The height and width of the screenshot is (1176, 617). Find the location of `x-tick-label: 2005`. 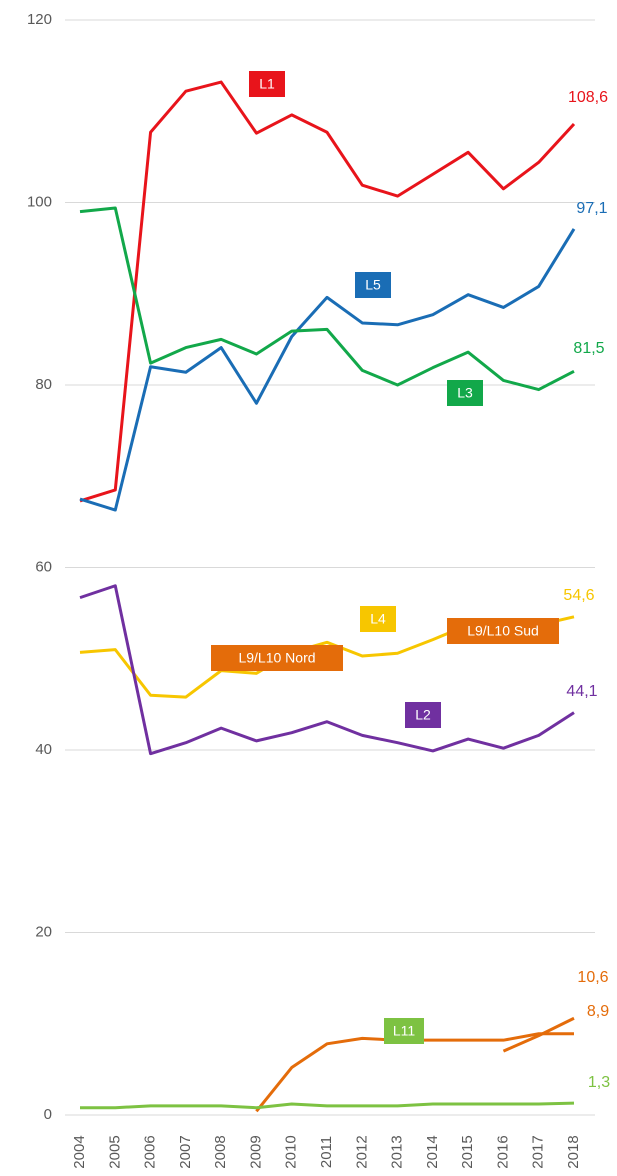

x-tick-label: 2005 is located at coordinates (114, 1151).